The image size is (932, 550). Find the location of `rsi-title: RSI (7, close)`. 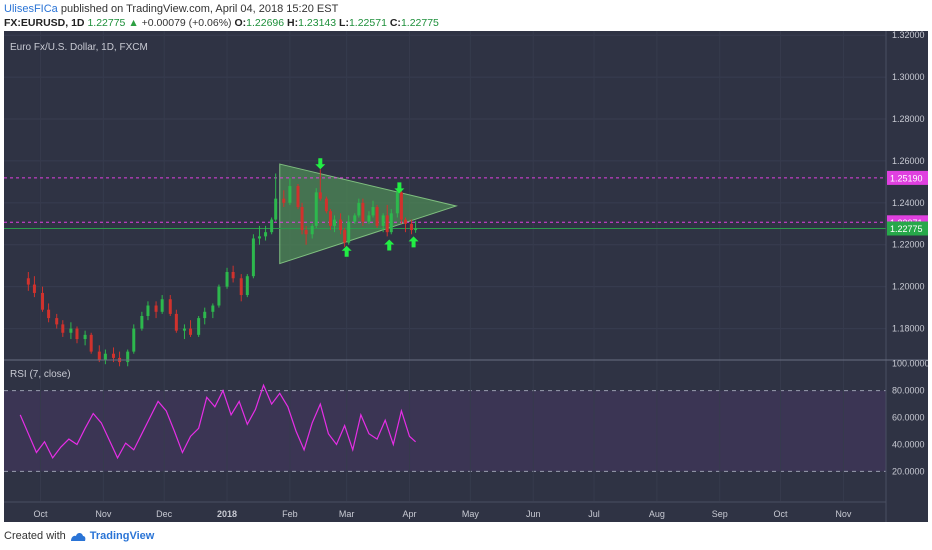

rsi-title: RSI (7, close) is located at coordinates (40, 374).